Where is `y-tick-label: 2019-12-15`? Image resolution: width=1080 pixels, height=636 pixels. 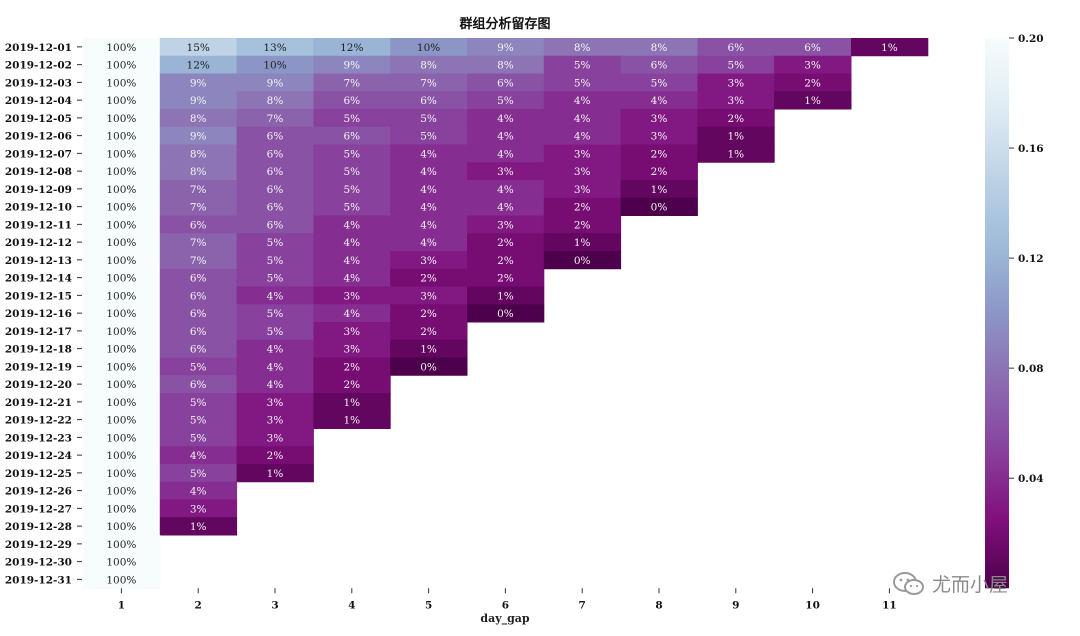 y-tick-label: 2019-12-15 is located at coordinates (38, 296).